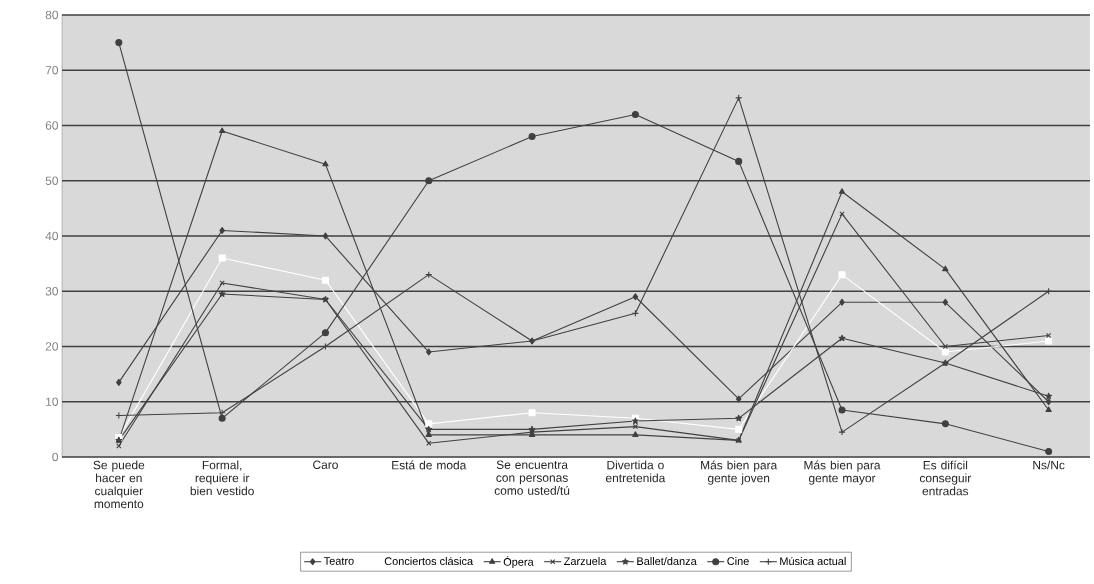 The width and height of the screenshot is (1094, 584). I want to click on x-tick-label: Formal, requiere ir bien vestido, so click(222, 478).